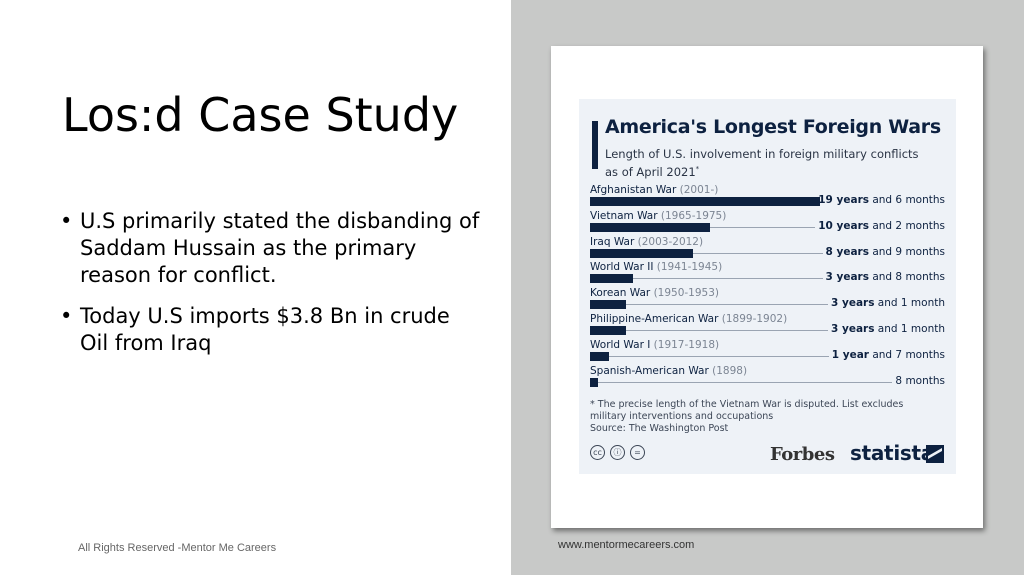 The image size is (1024, 575). I want to click on chart-source: Source: The Washington Post, so click(659, 428).